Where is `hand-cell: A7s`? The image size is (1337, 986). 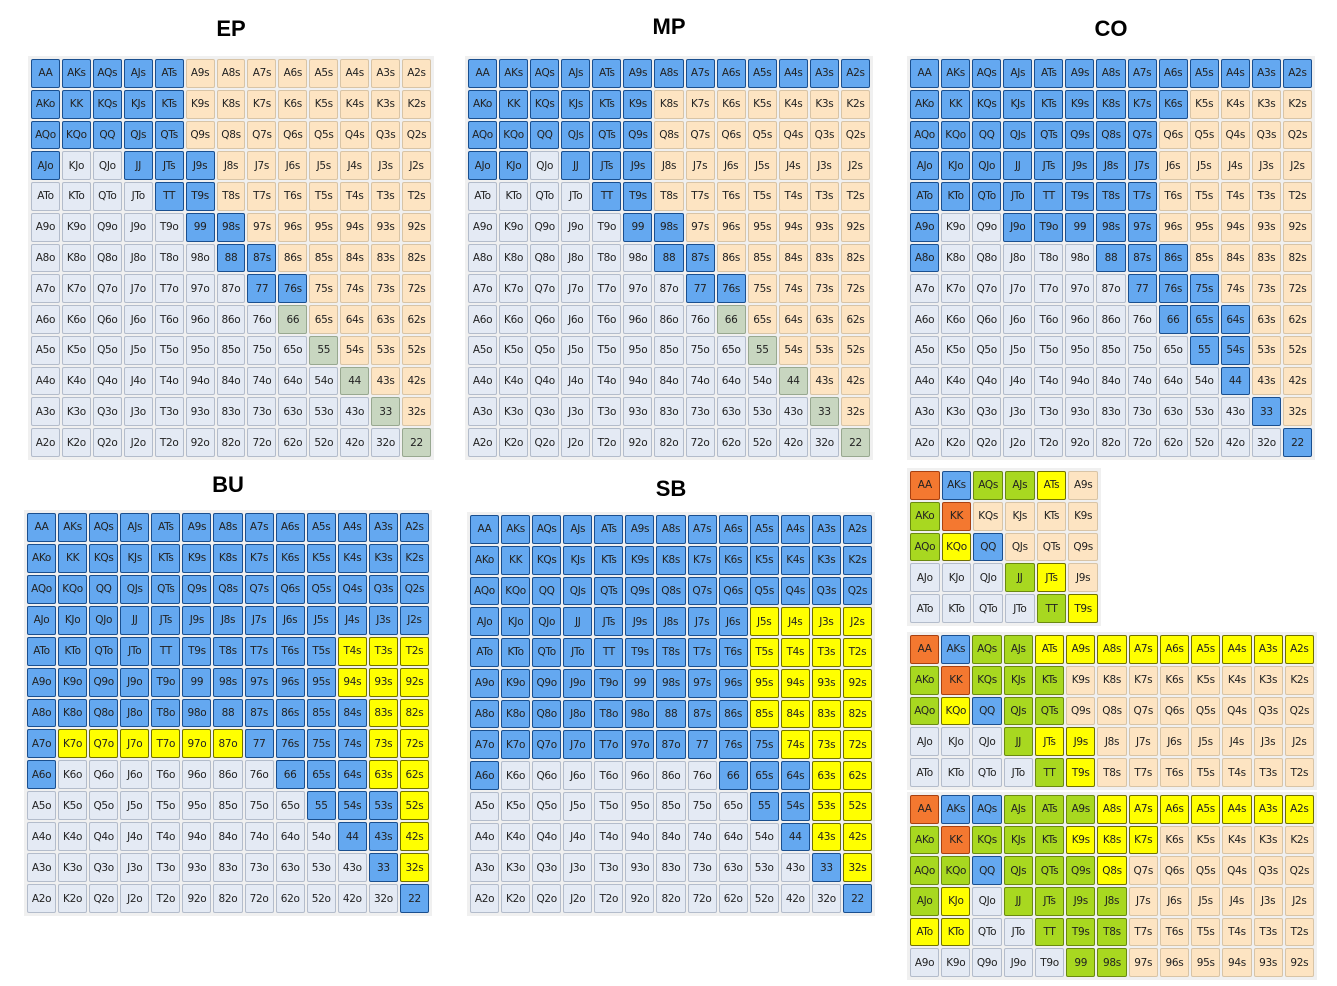
hand-cell: A7s is located at coordinates (262, 73).